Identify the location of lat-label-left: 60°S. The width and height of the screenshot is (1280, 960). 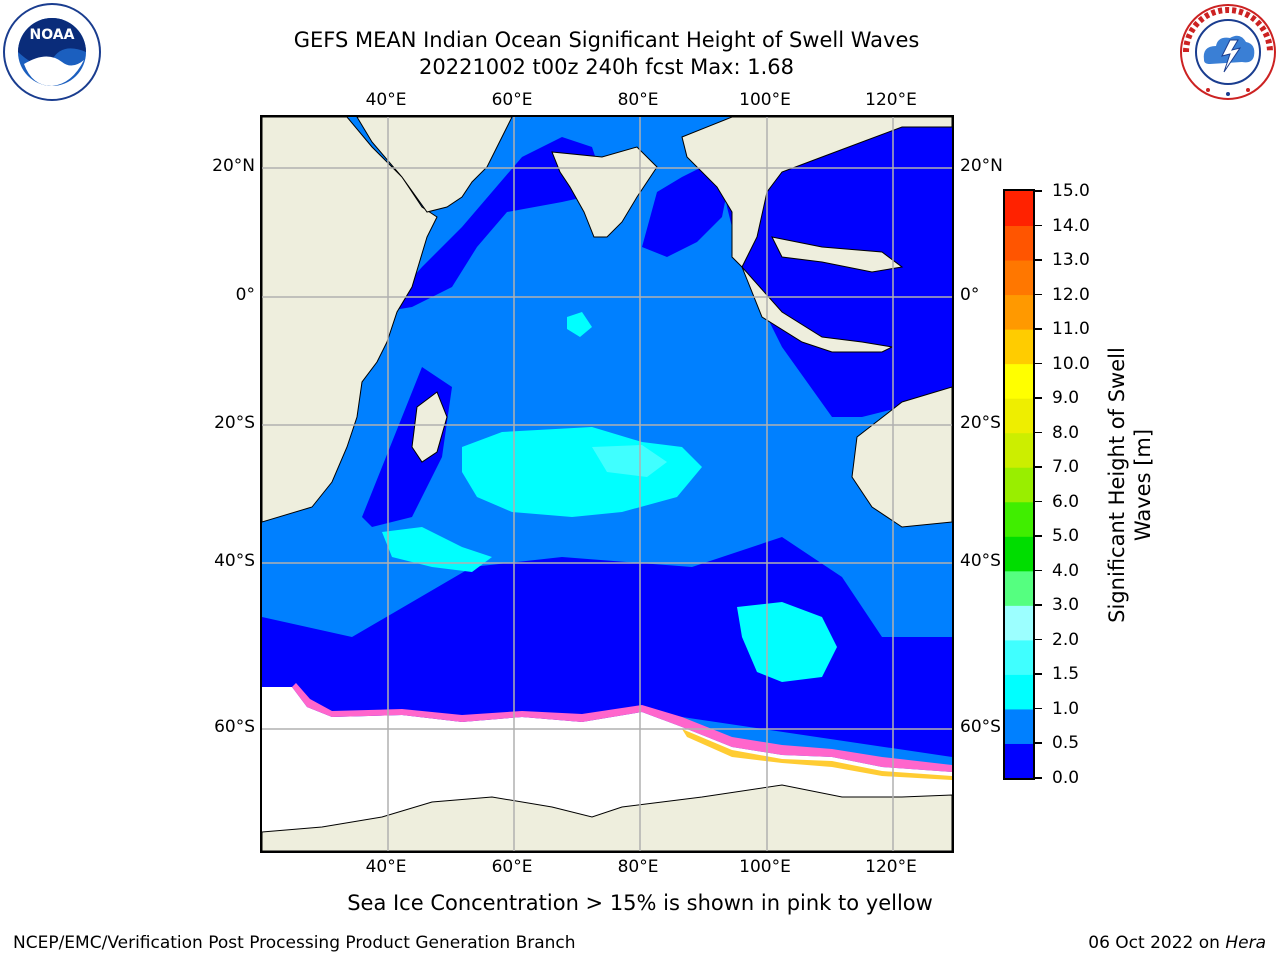
(234, 727).